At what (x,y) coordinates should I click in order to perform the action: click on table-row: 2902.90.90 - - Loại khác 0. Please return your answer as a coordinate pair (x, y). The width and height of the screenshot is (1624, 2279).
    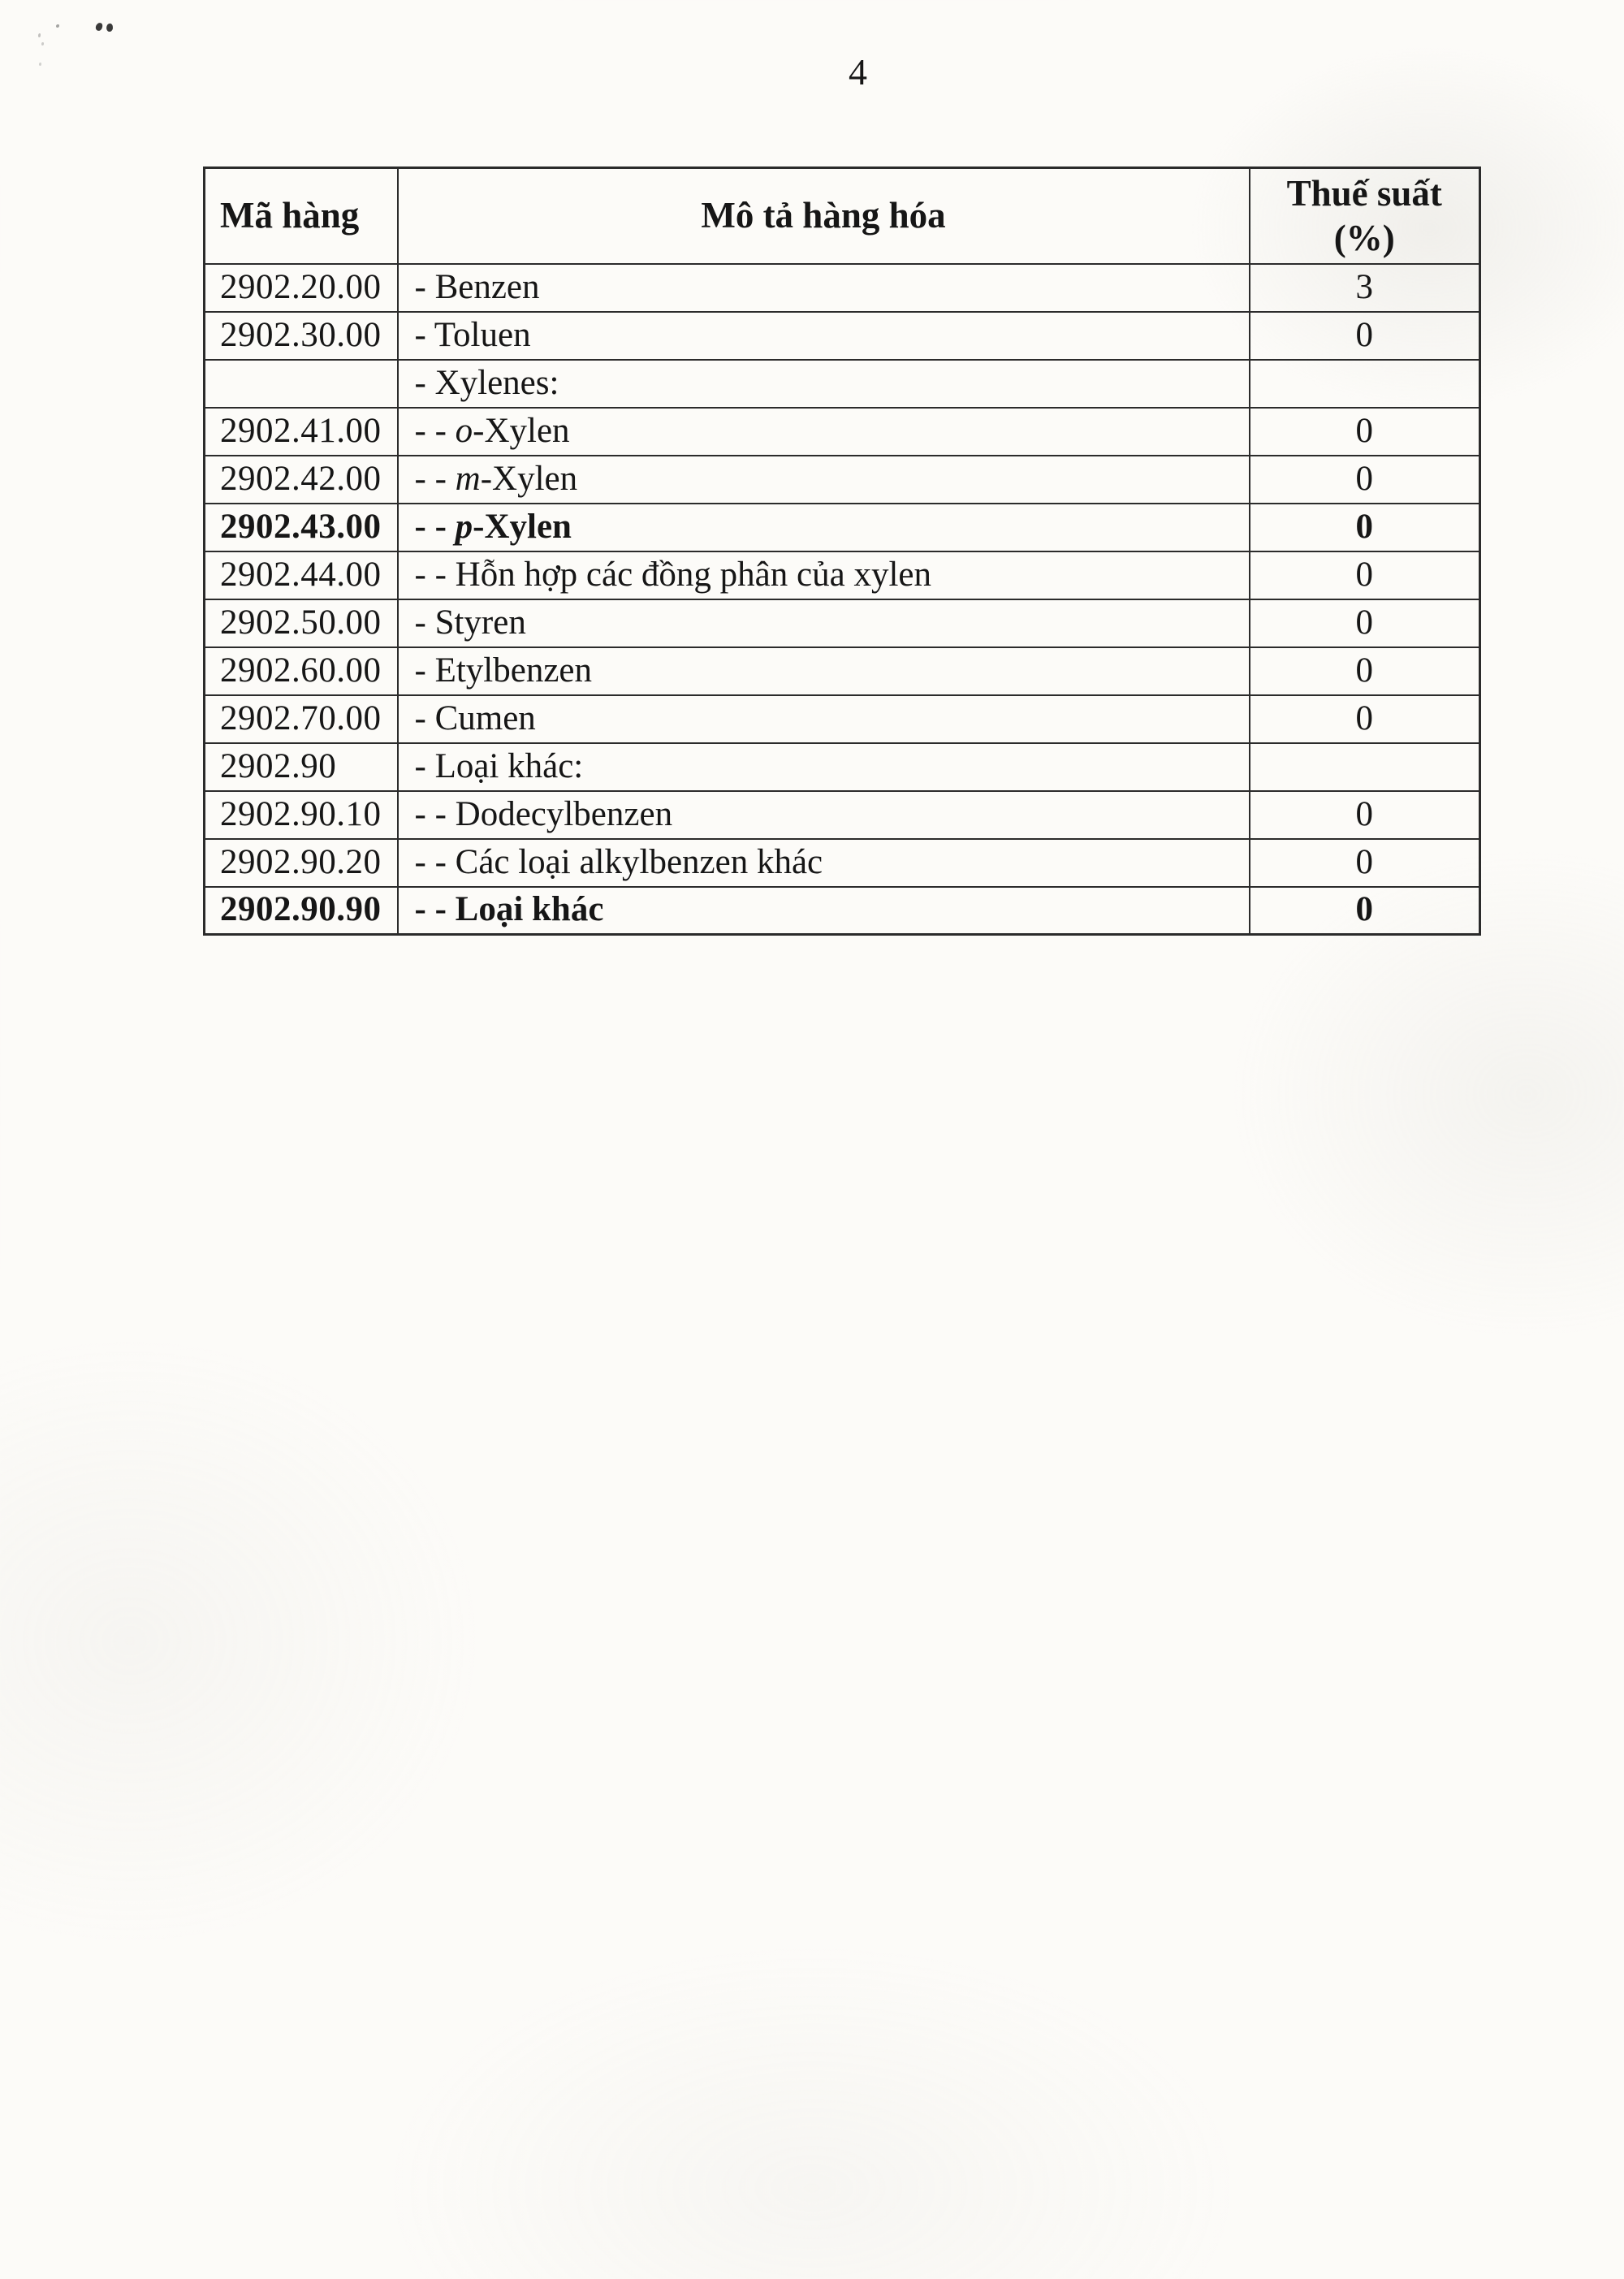
    Looking at the image, I should click on (842, 910).